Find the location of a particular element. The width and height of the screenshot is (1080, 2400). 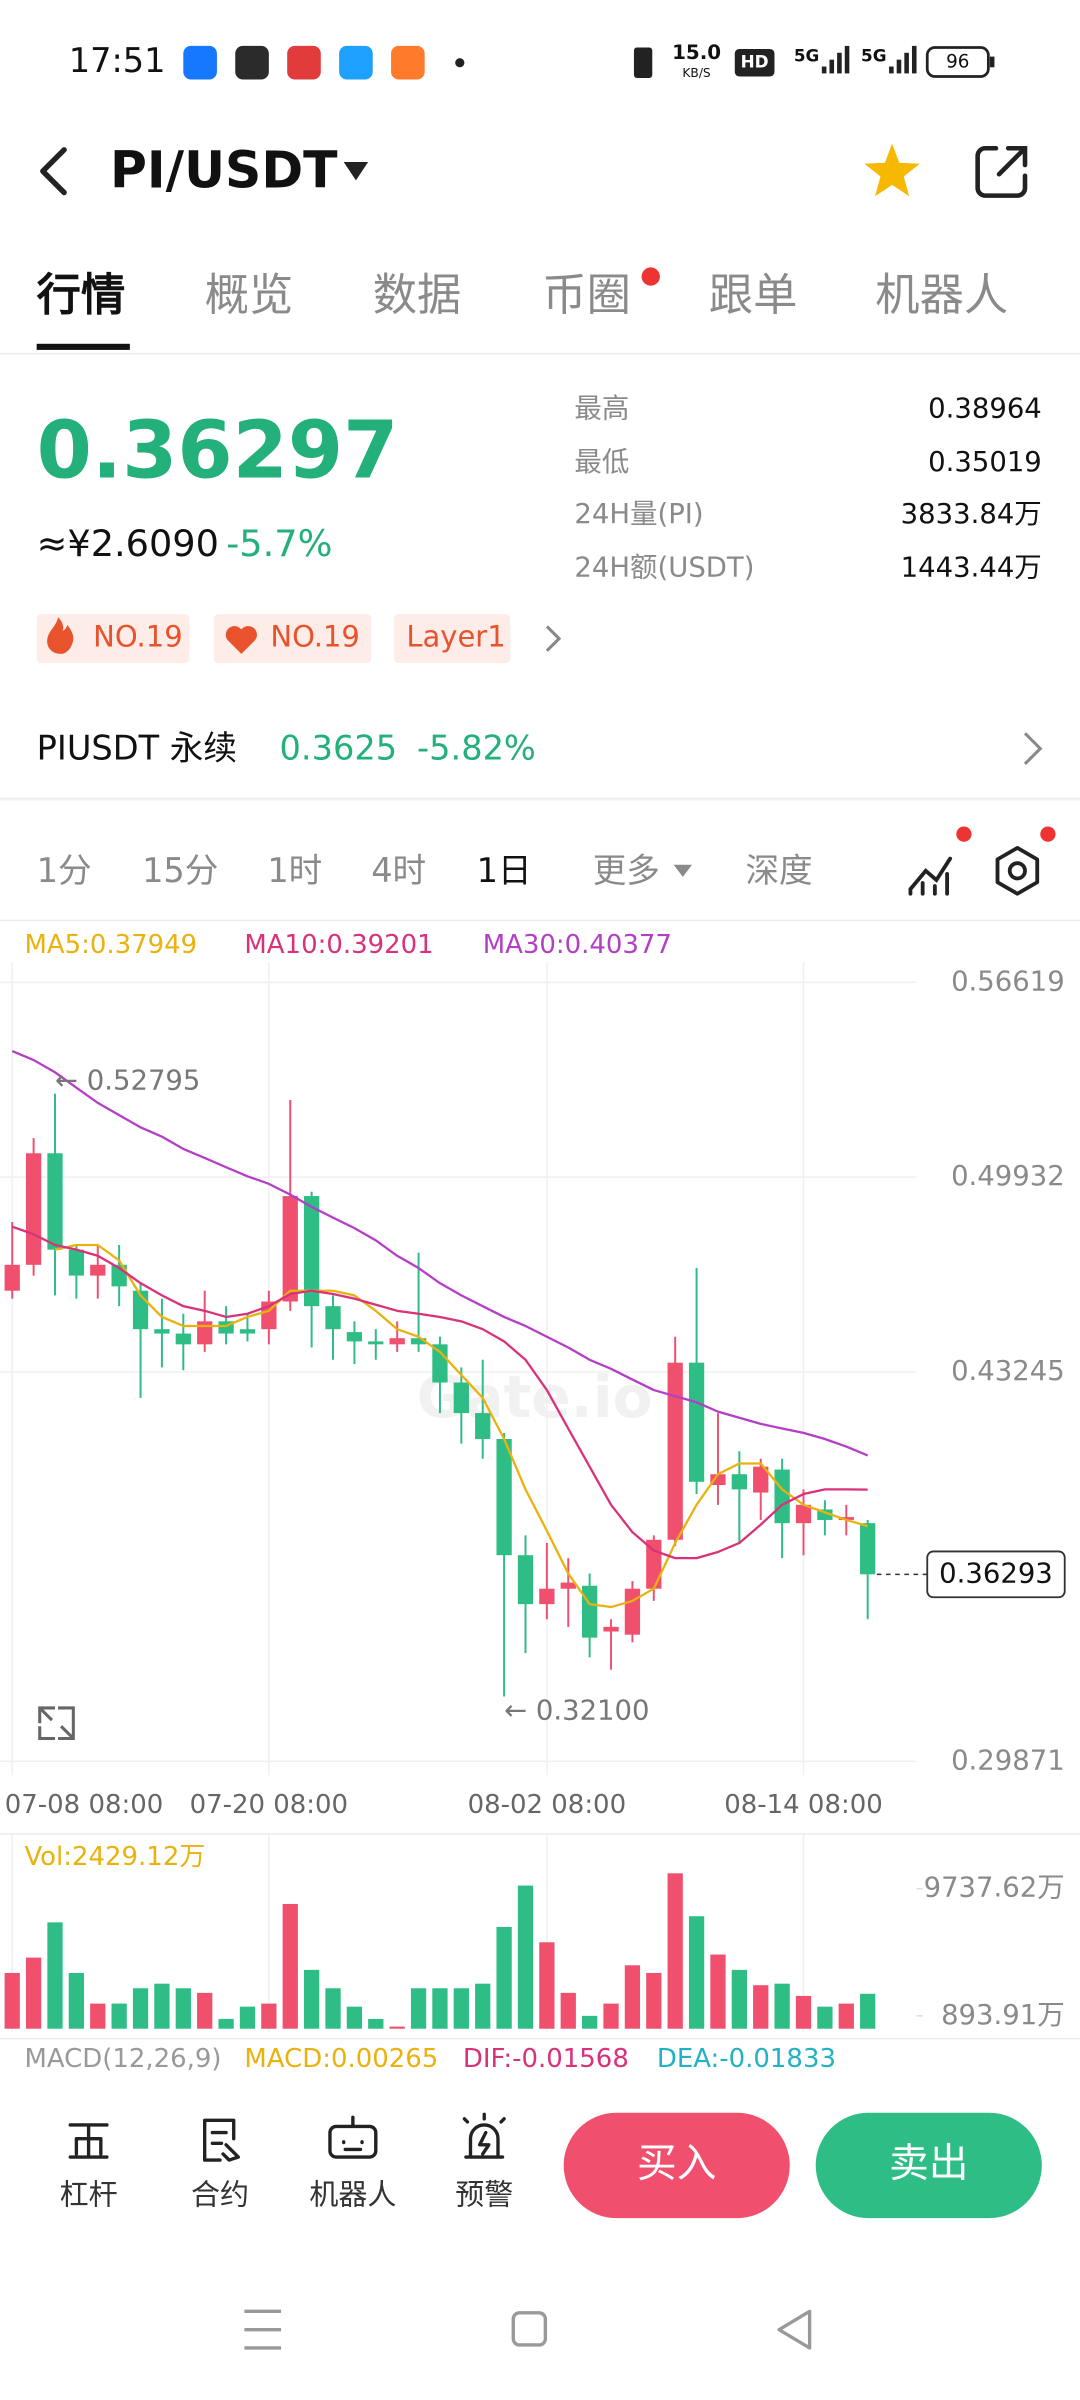

y-tick-label: 0.29871 is located at coordinates (1008, 1760).